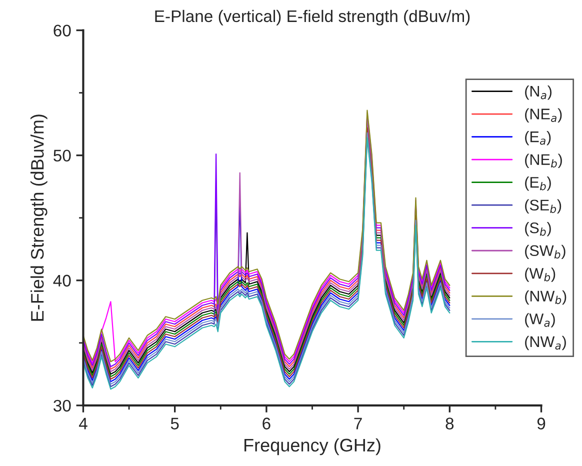 This screenshot has width=582, height=466. I want to click on legend-label: (N$_{a}$), so click(538, 92).